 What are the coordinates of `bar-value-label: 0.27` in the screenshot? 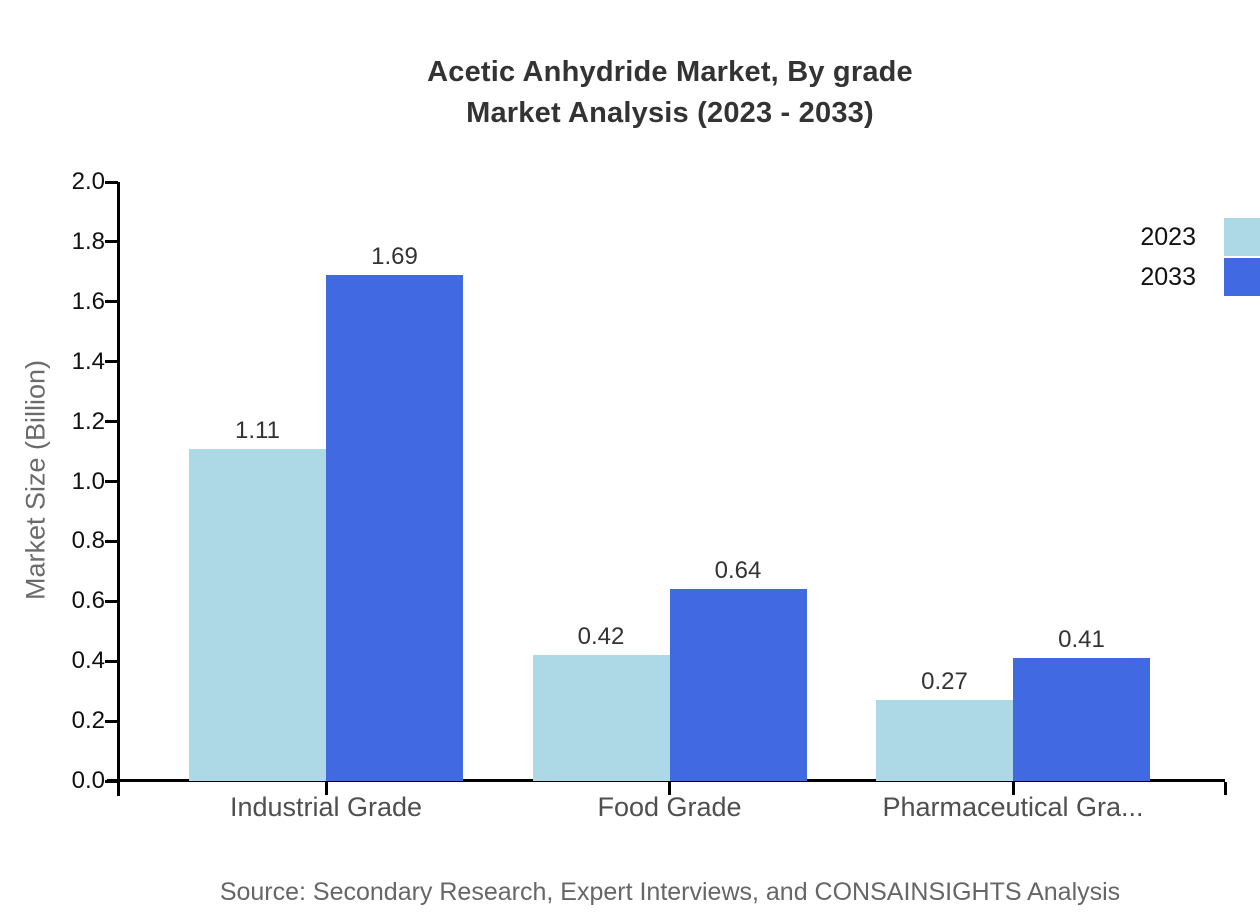 It's located at (944, 682).